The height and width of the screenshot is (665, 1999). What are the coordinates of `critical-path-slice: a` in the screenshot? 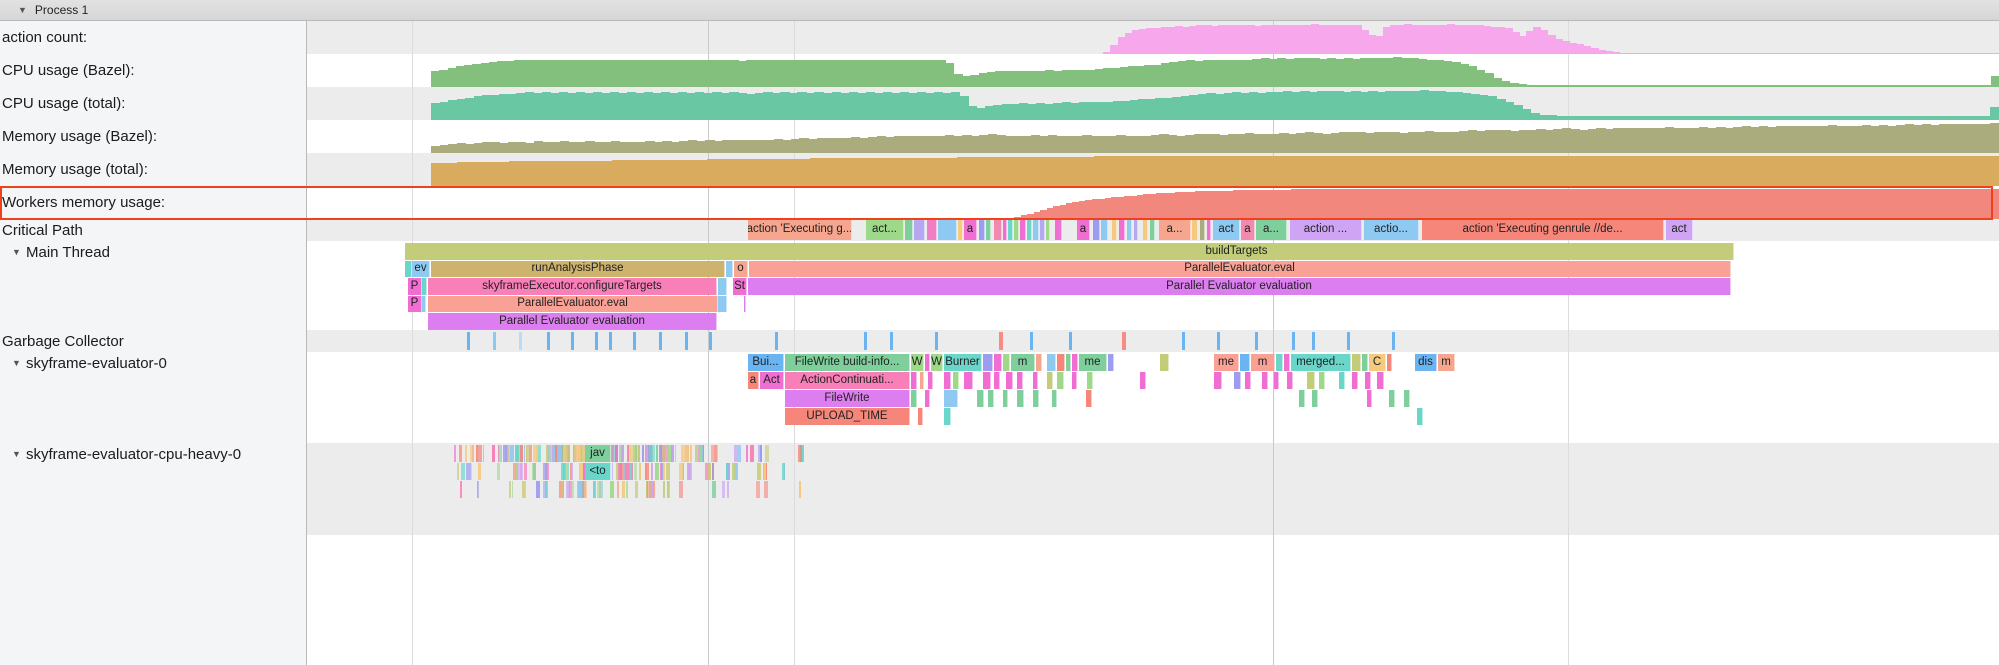 It's located at (1083, 229).